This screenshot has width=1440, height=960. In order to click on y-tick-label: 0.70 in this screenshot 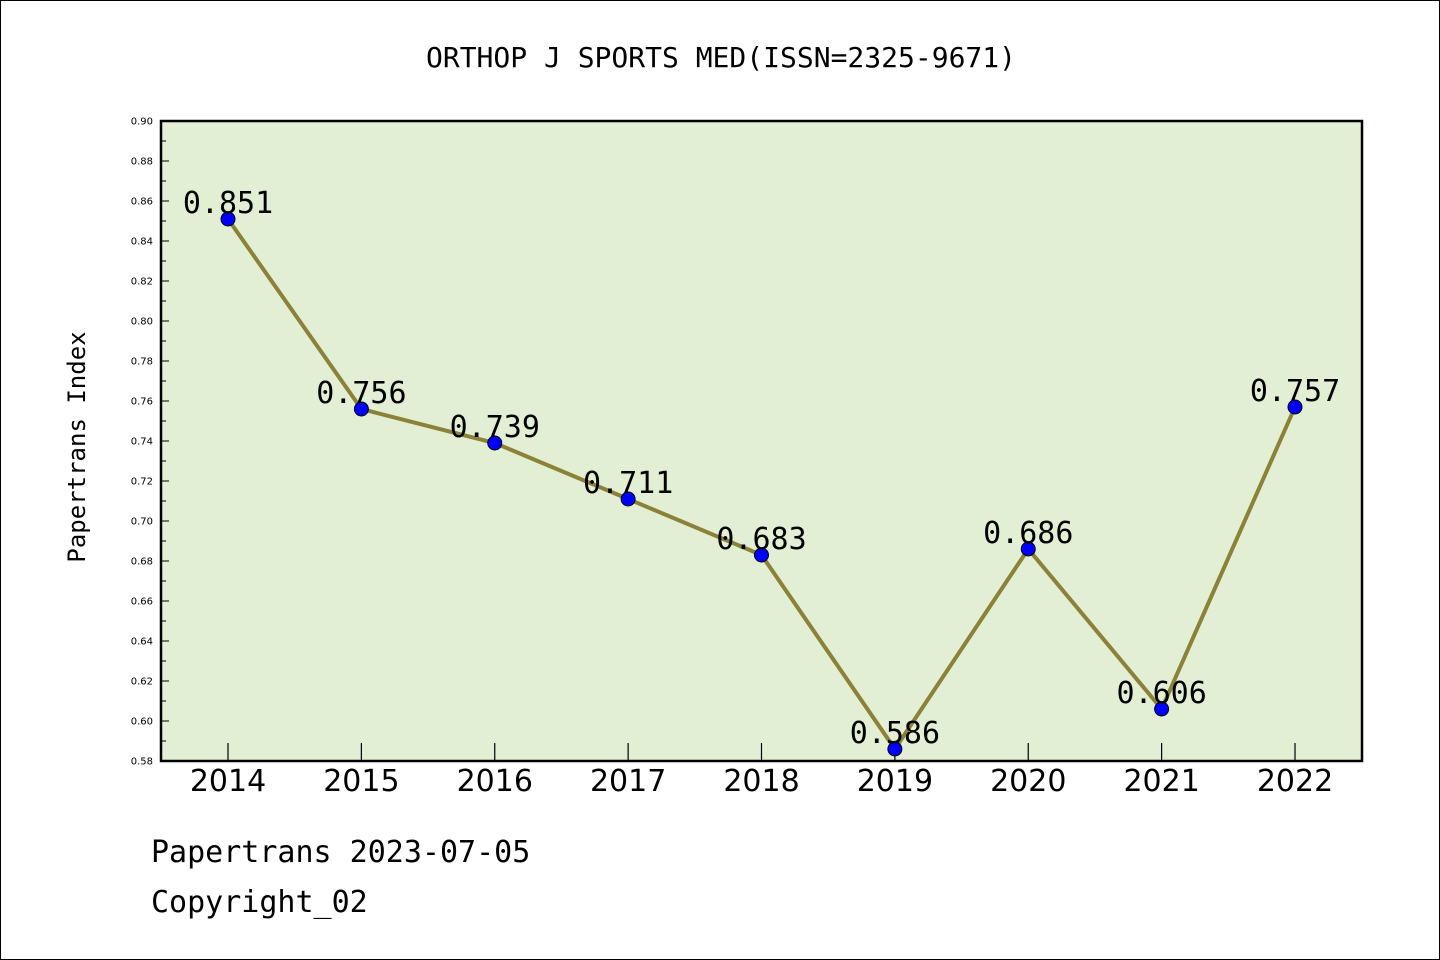, I will do `click(142, 522)`.